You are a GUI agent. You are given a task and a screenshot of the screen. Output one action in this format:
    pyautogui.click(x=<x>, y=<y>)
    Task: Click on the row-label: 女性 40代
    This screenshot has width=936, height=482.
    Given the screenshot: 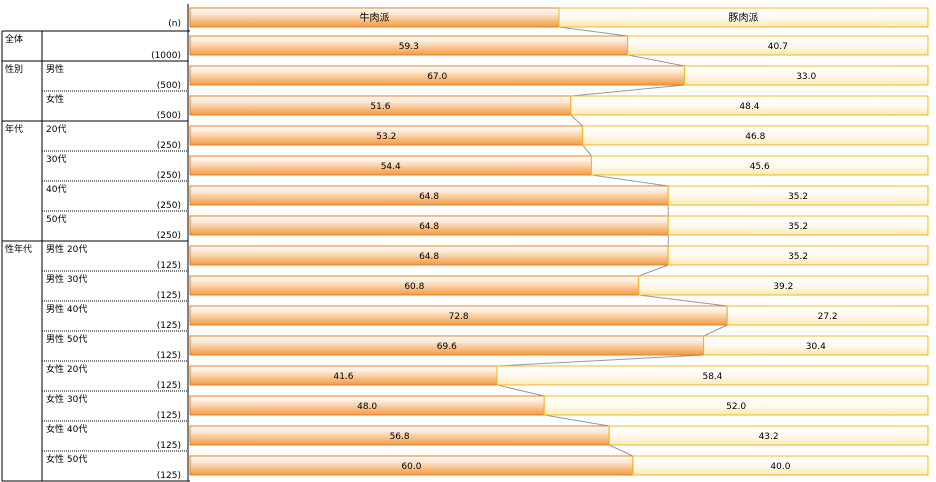 What is the action you would take?
    pyautogui.click(x=66, y=429)
    